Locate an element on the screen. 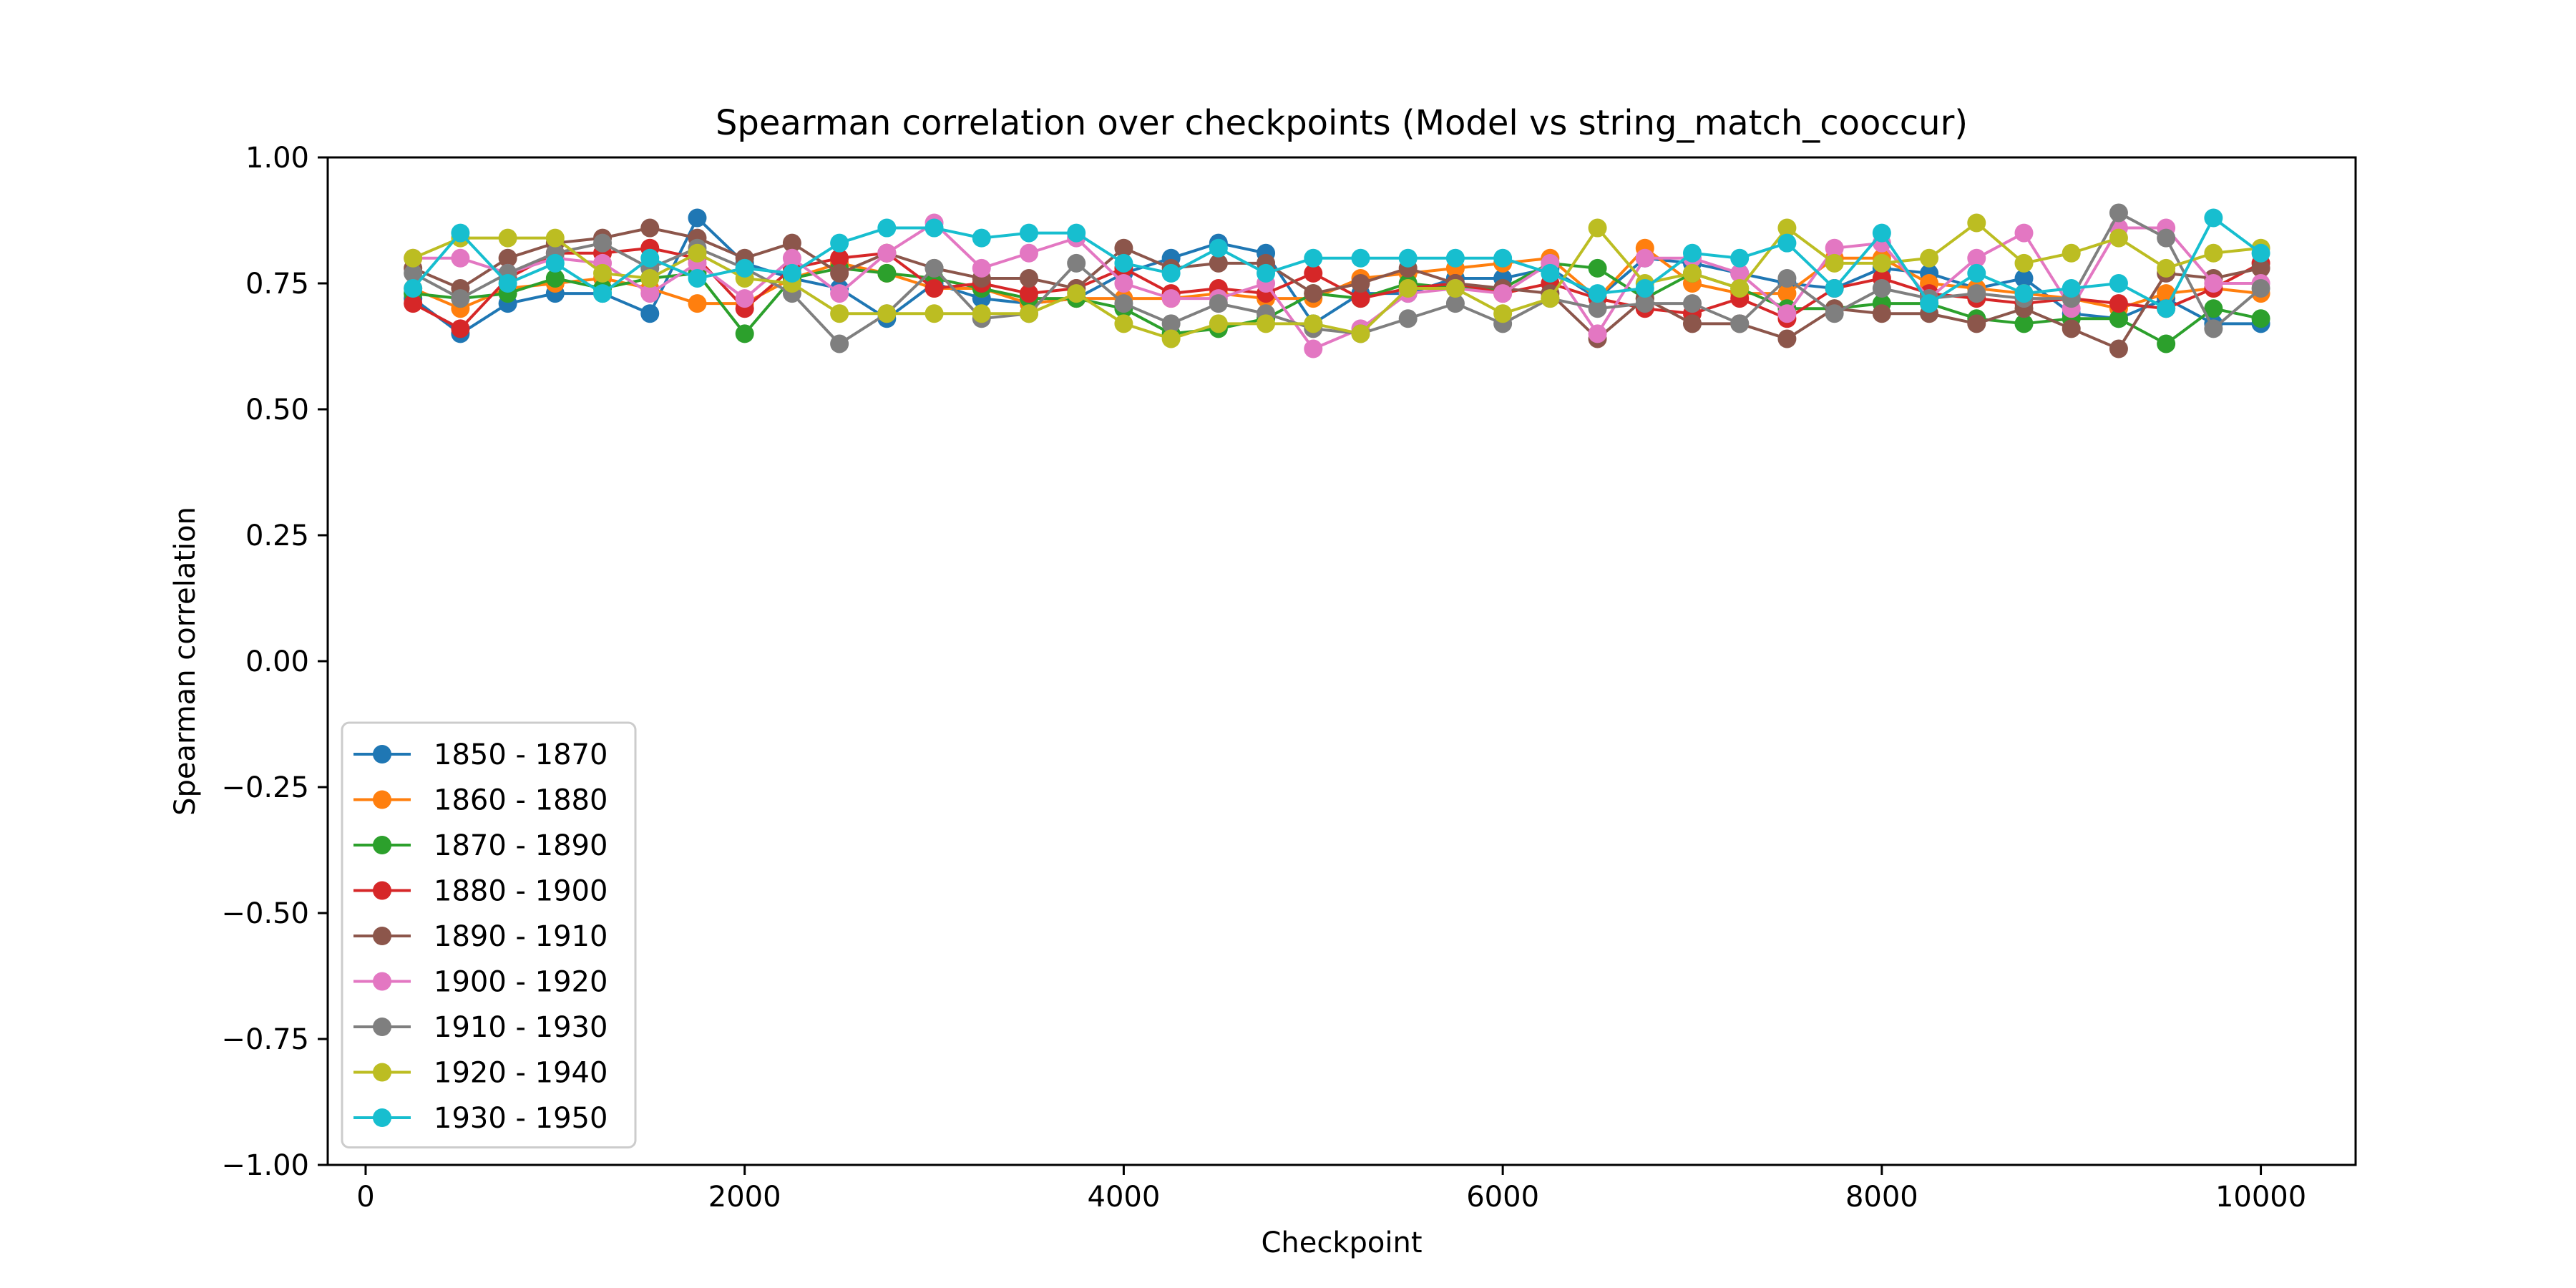 The width and height of the screenshot is (2576, 1288). legend-box is located at coordinates (489, 934).